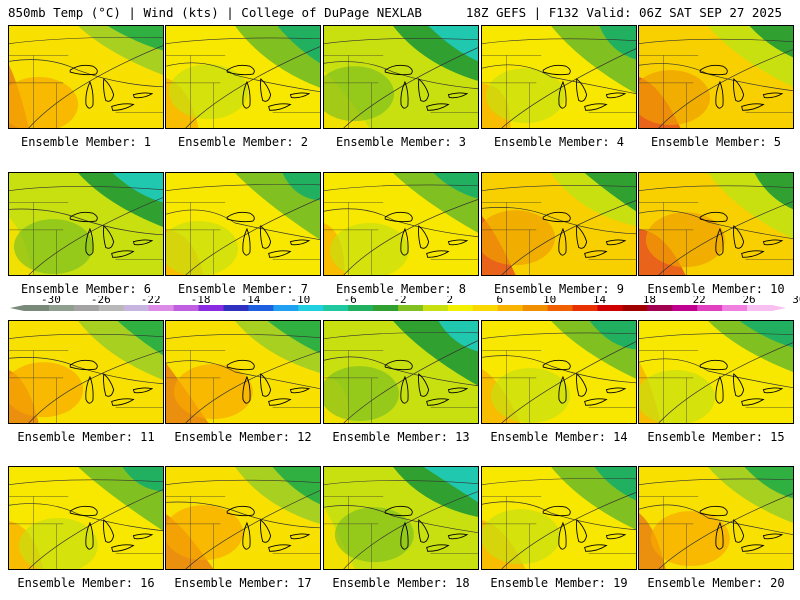 The height and width of the screenshot is (600, 800). Describe the element at coordinates (716, 142) in the screenshot. I see `ensemble-member-label: Ensemble Member: 5` at that location.